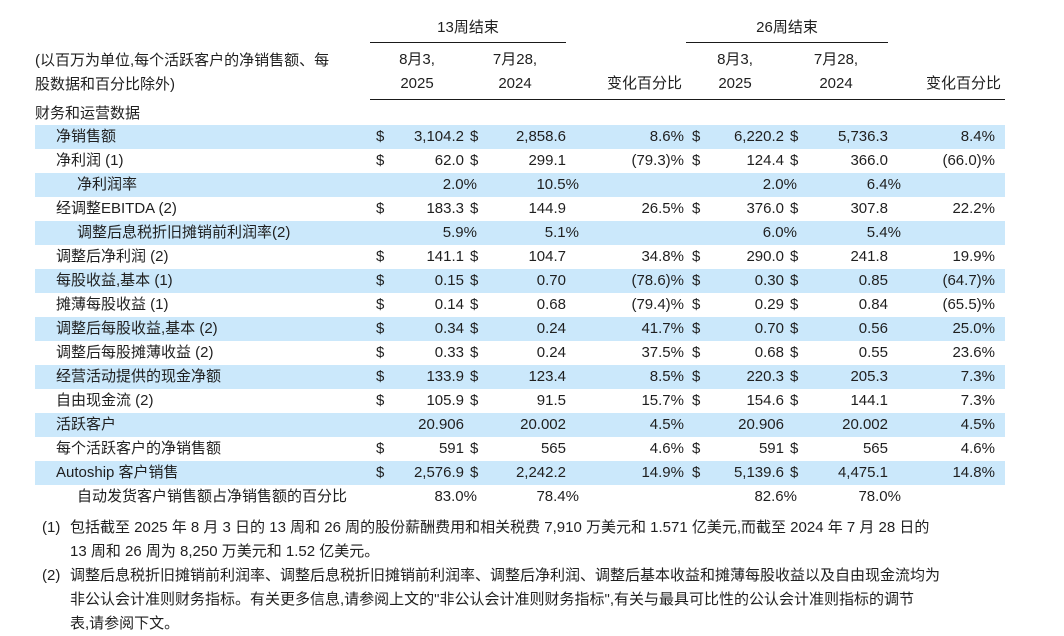 The image size is (1064, 636). I want to click on value-26wk-2024: 565, so click(875, 448).